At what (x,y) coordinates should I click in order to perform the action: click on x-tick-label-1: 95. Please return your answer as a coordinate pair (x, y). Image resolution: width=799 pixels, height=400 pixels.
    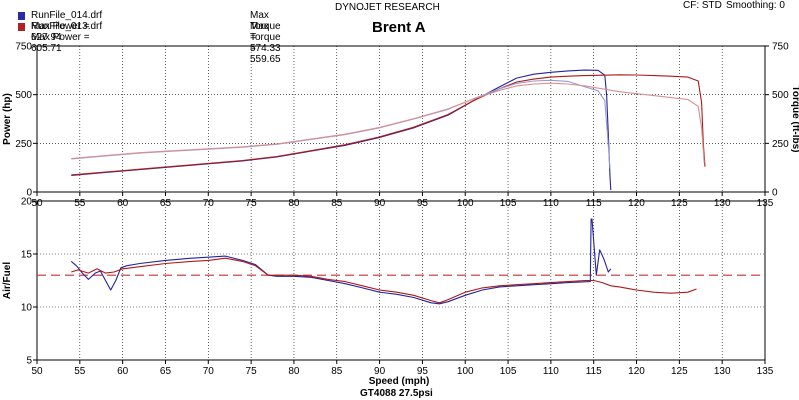
    Looking at the image, I should click on (423, 203).